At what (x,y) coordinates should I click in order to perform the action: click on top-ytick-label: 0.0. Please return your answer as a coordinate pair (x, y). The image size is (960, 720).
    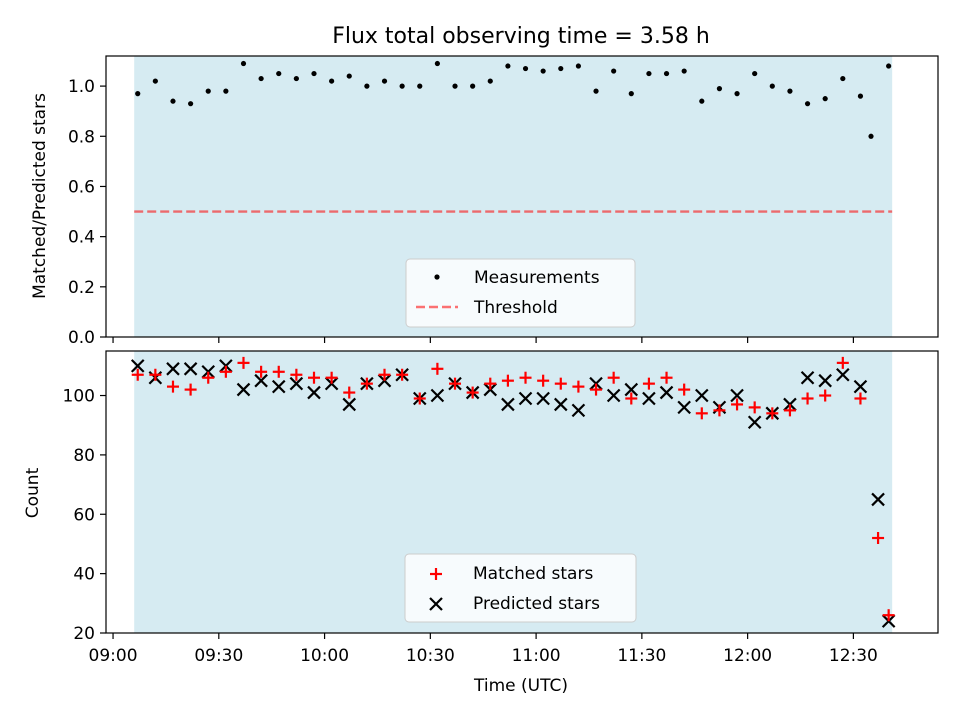
    Looking at the image, I should click on (81, 338).